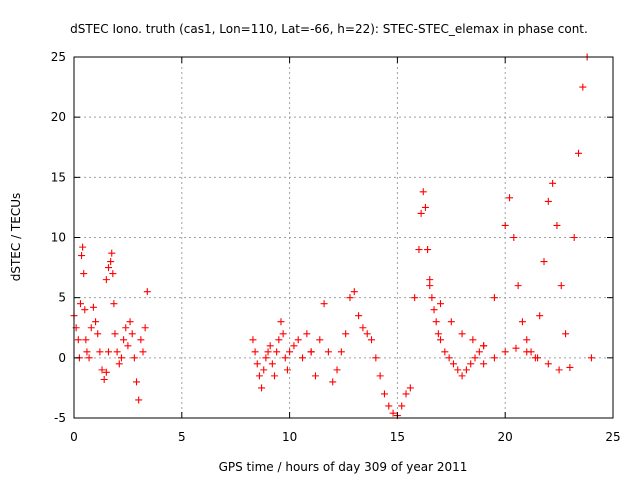 The image size is (640, 480). I want to click on y-tick-label: 25, so click(58, 57).